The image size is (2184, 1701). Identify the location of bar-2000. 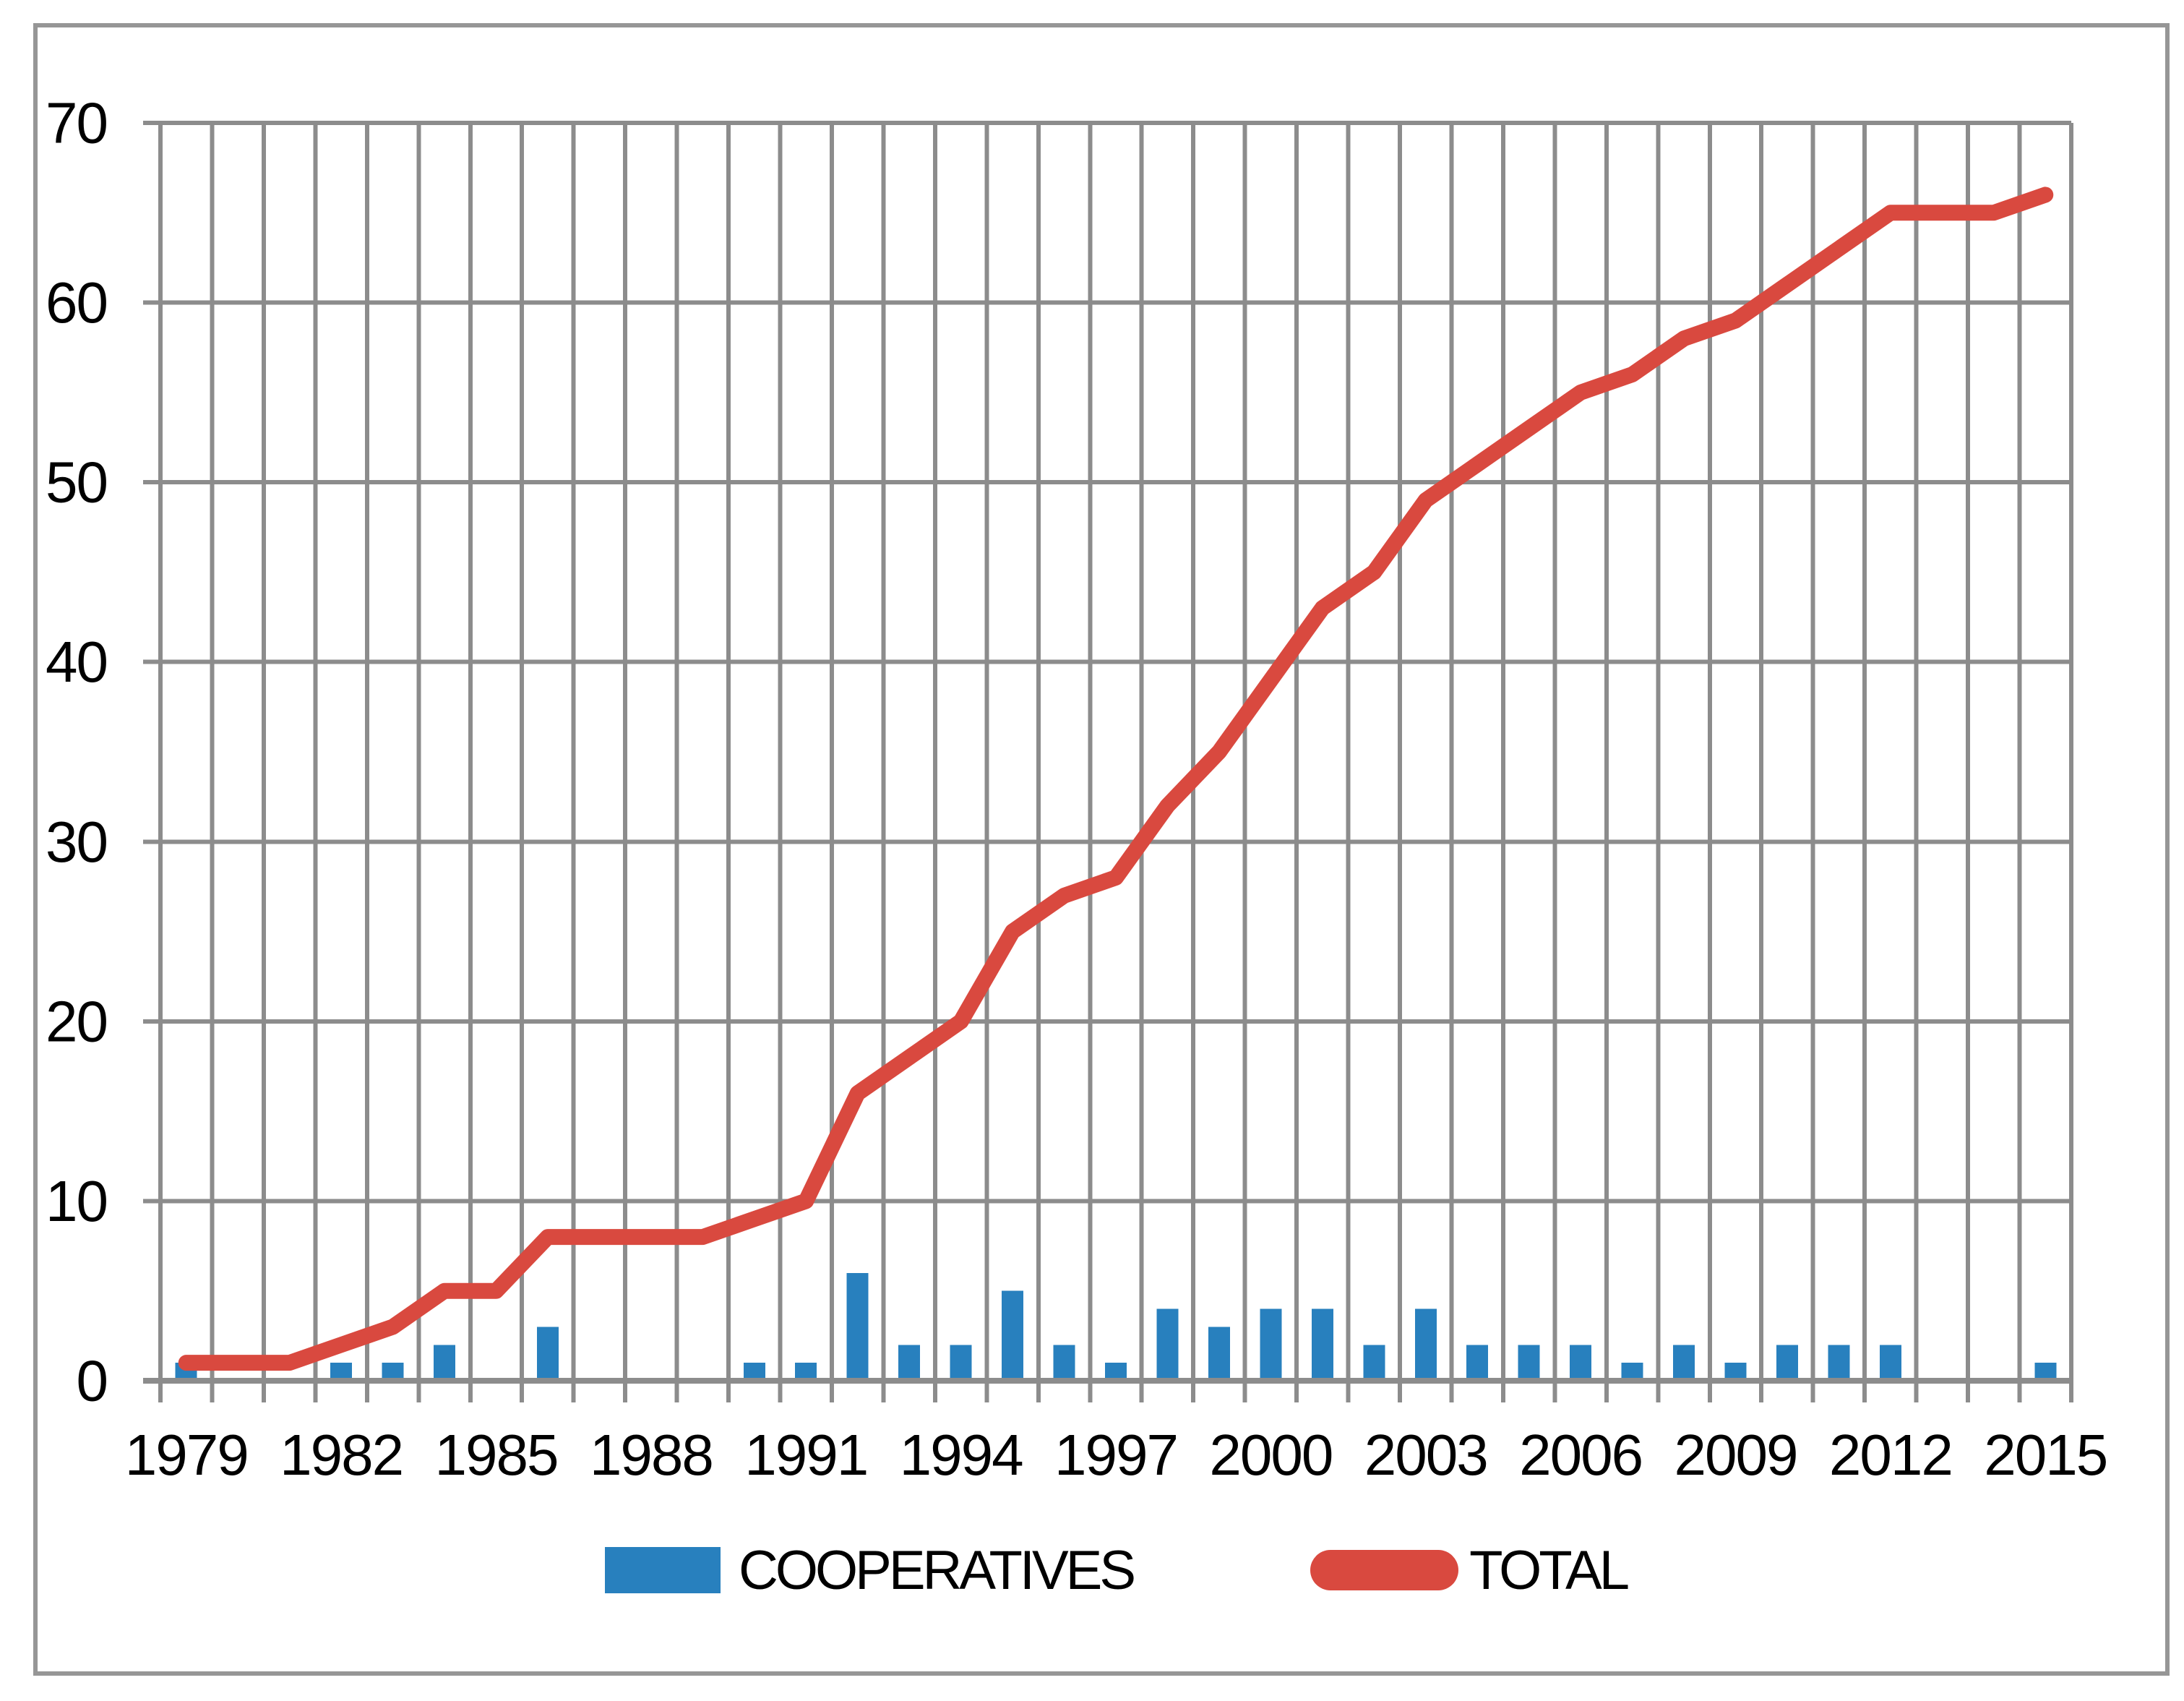
(1271, 1344).